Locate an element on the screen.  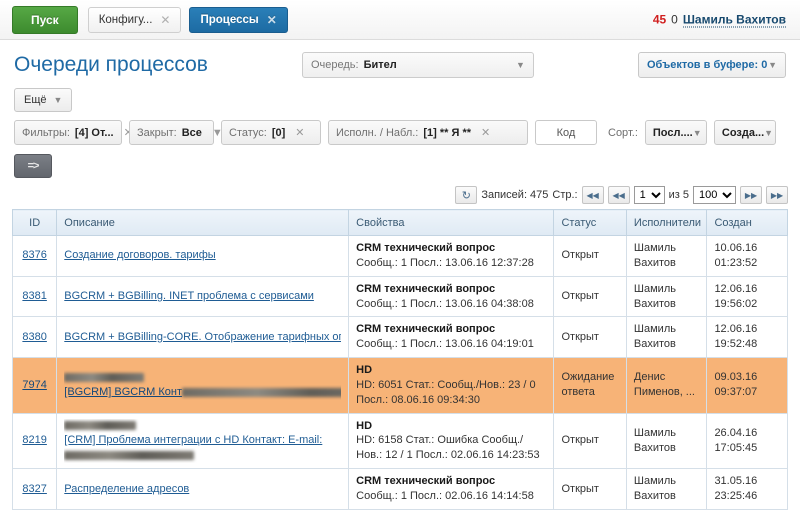
column-header-description: Описание is located at coordinates (203, 222).